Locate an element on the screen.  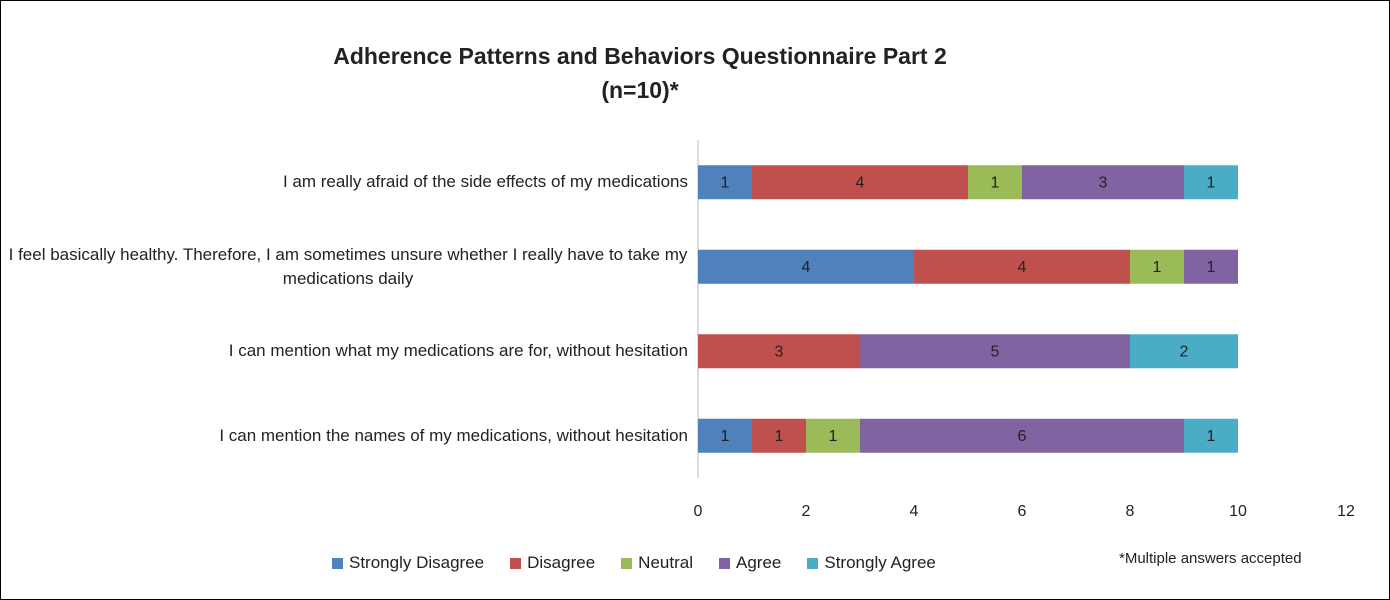
legend-label: Agree is located at coordinates (758, 562).